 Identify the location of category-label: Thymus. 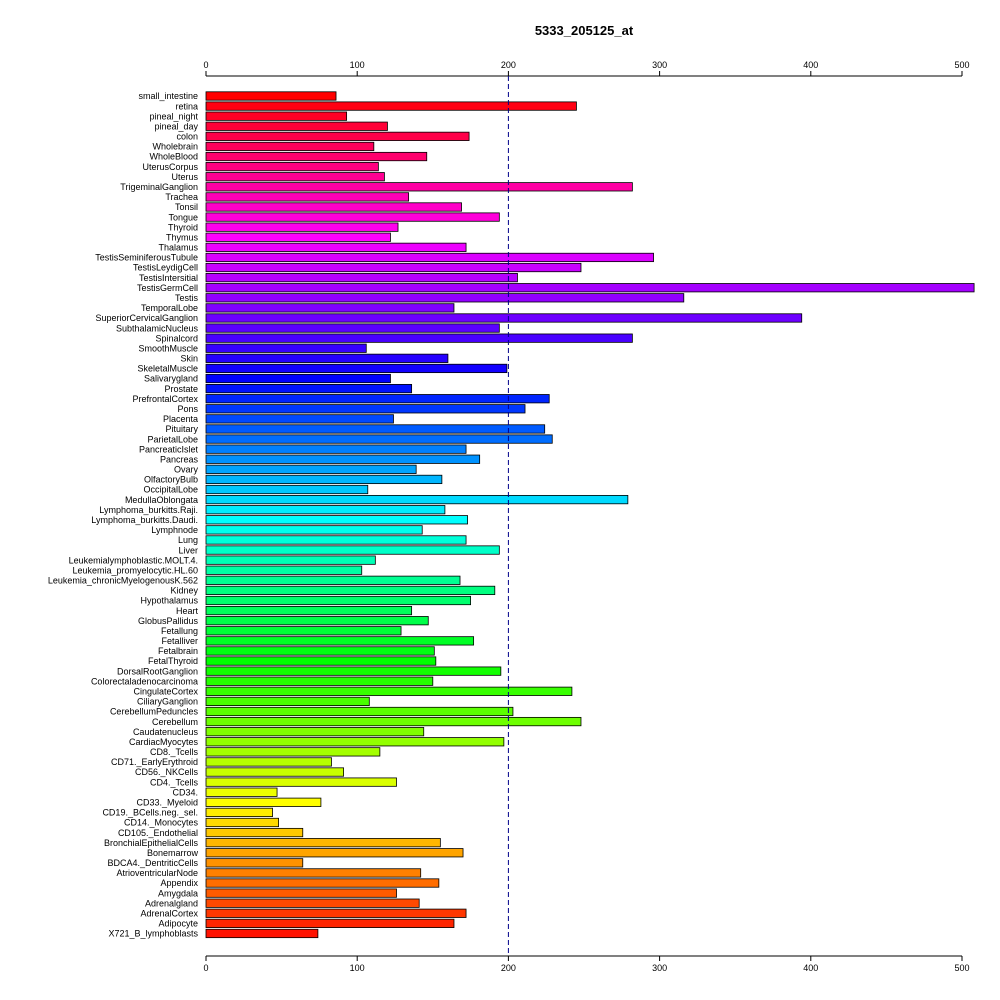
(182, 237).